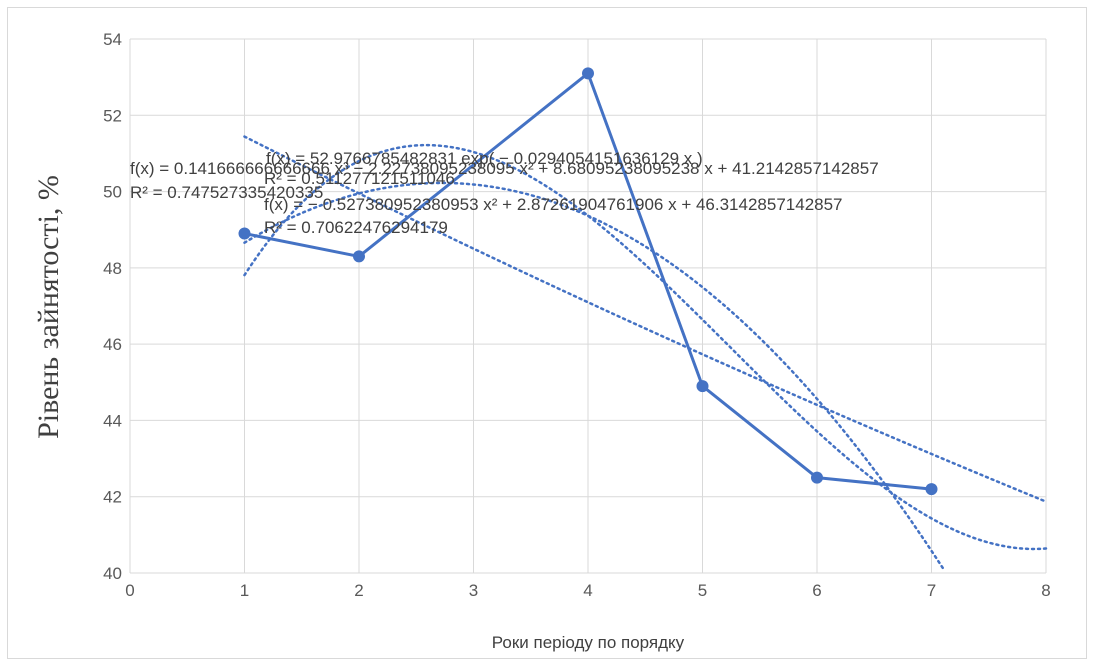  What do you see at coordinates (244, 590) in the screenshot?
I see `x-tick-label: 1` at bounding box center [244, 590].